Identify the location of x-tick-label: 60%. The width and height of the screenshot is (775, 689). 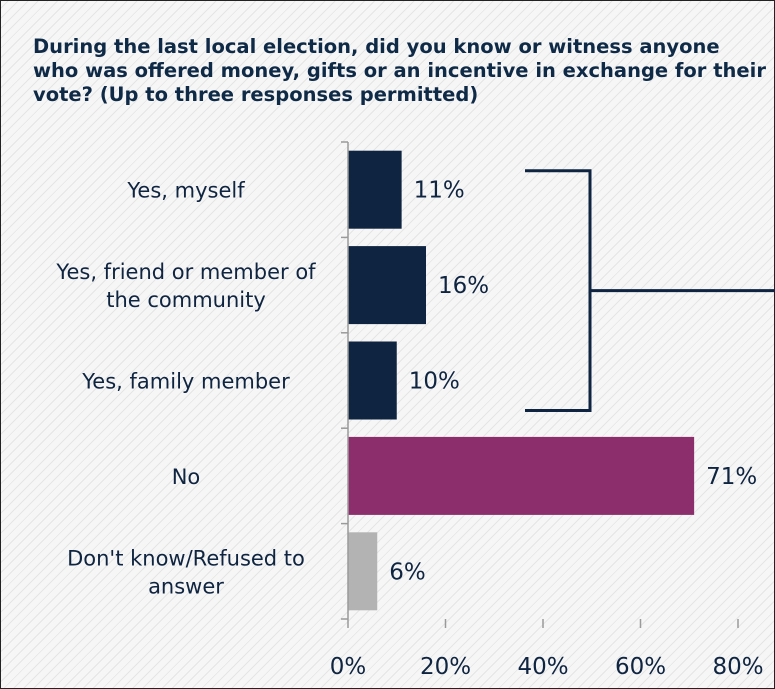
(640, 667).